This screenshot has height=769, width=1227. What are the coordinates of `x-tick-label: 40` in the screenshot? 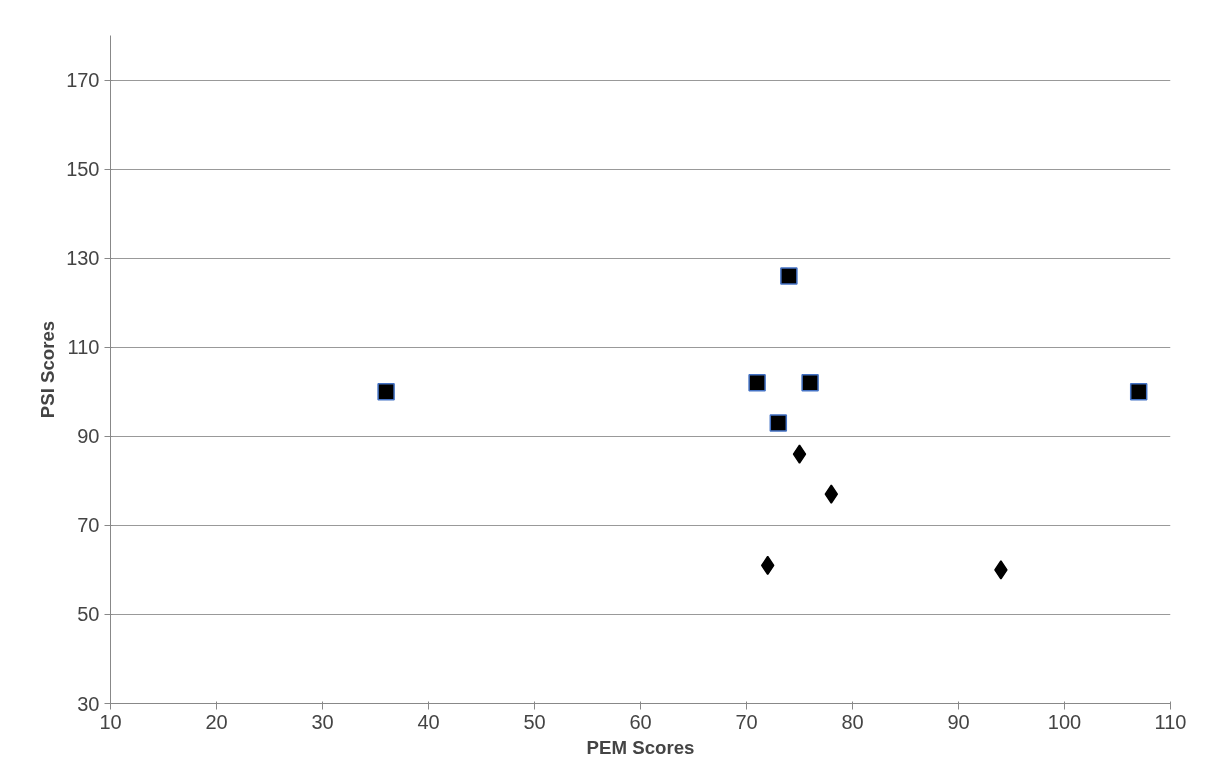 It's located at (428, 721).